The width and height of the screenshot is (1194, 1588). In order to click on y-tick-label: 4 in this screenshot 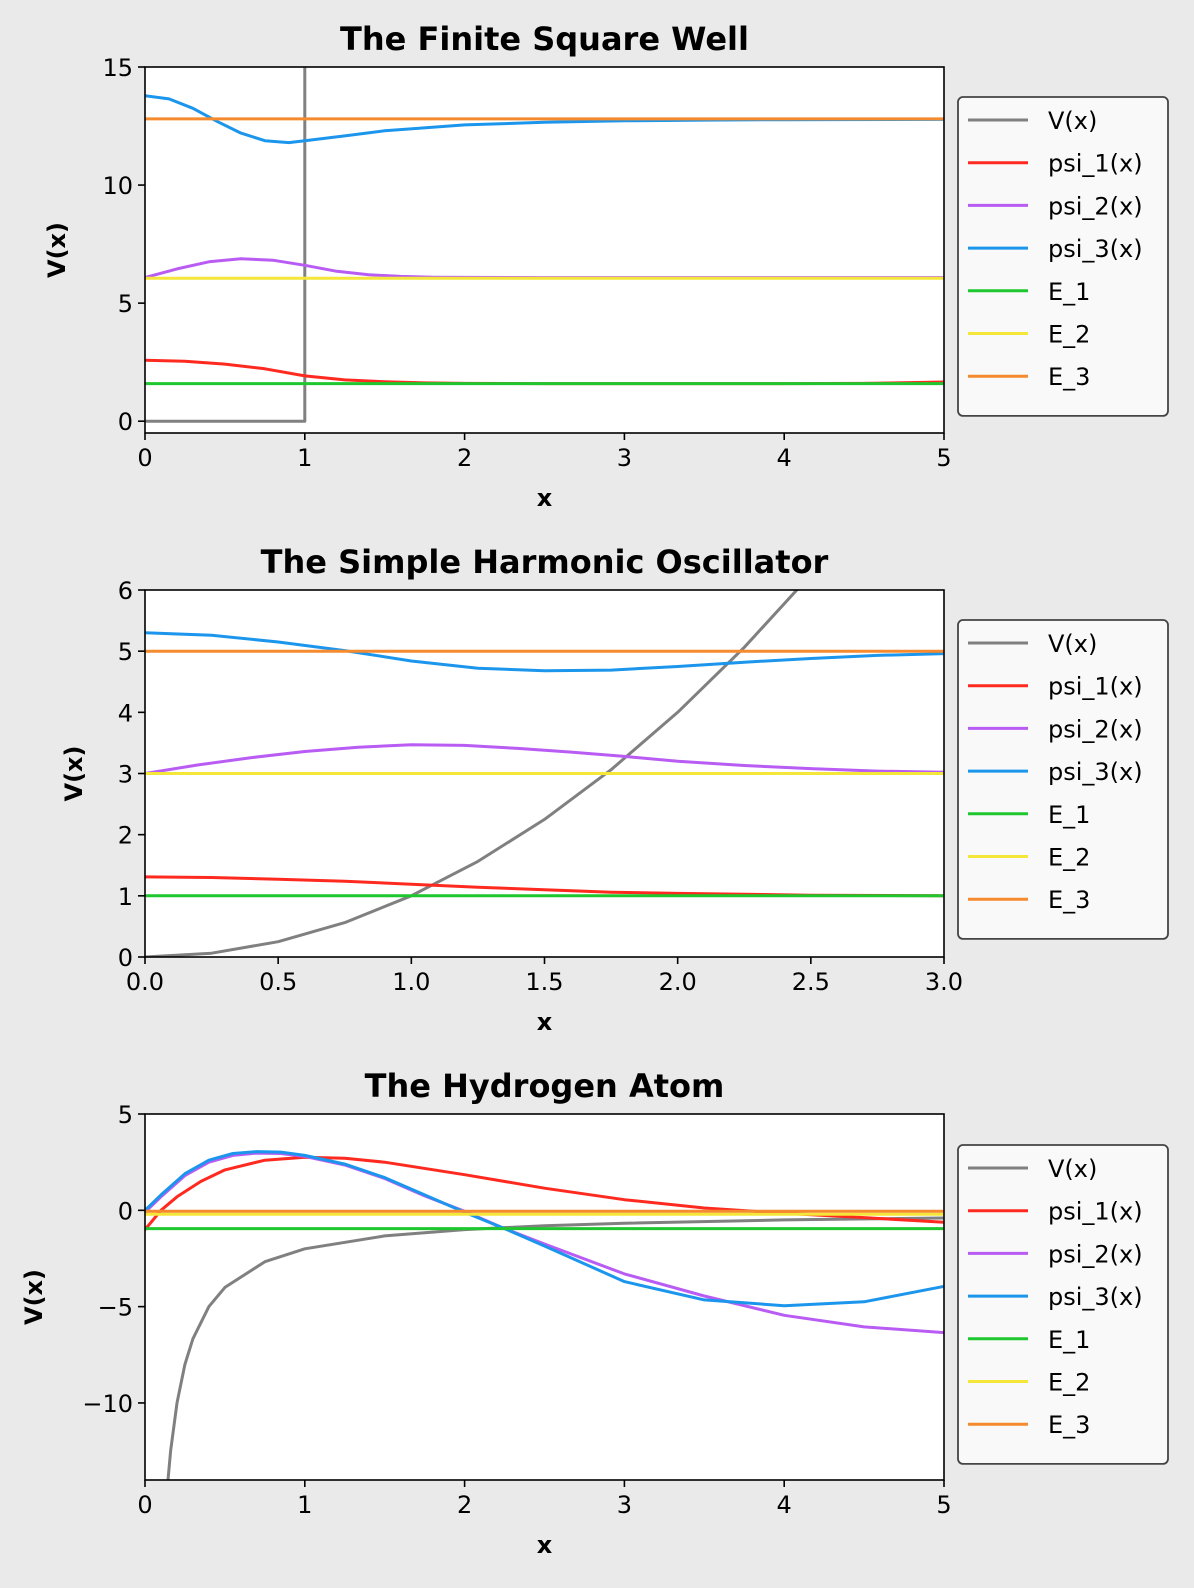, I will do `click(125, 713)`.